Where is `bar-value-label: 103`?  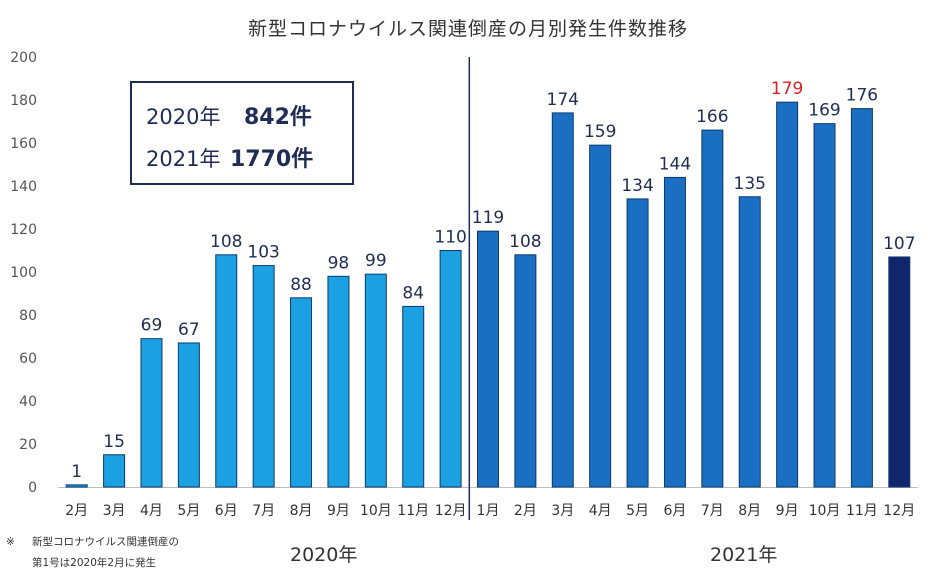
bar-value-label: 103 is located at coordinates (263, 253).